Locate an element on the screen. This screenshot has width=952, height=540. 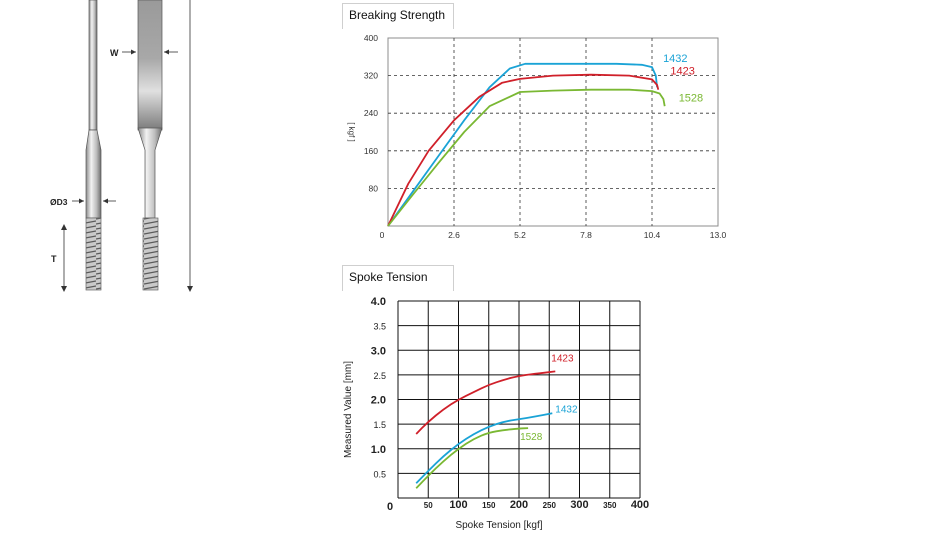
spoke-tension-tab: Spoke Tension is located at coordinates (398, 279).